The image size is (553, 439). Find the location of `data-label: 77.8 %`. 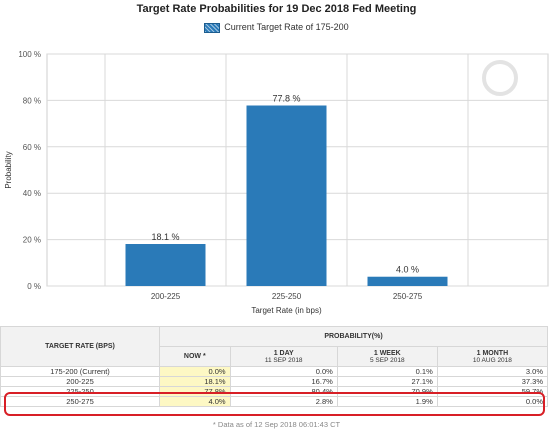

data-label: 77.8 % is located at coordinates (286, 99).